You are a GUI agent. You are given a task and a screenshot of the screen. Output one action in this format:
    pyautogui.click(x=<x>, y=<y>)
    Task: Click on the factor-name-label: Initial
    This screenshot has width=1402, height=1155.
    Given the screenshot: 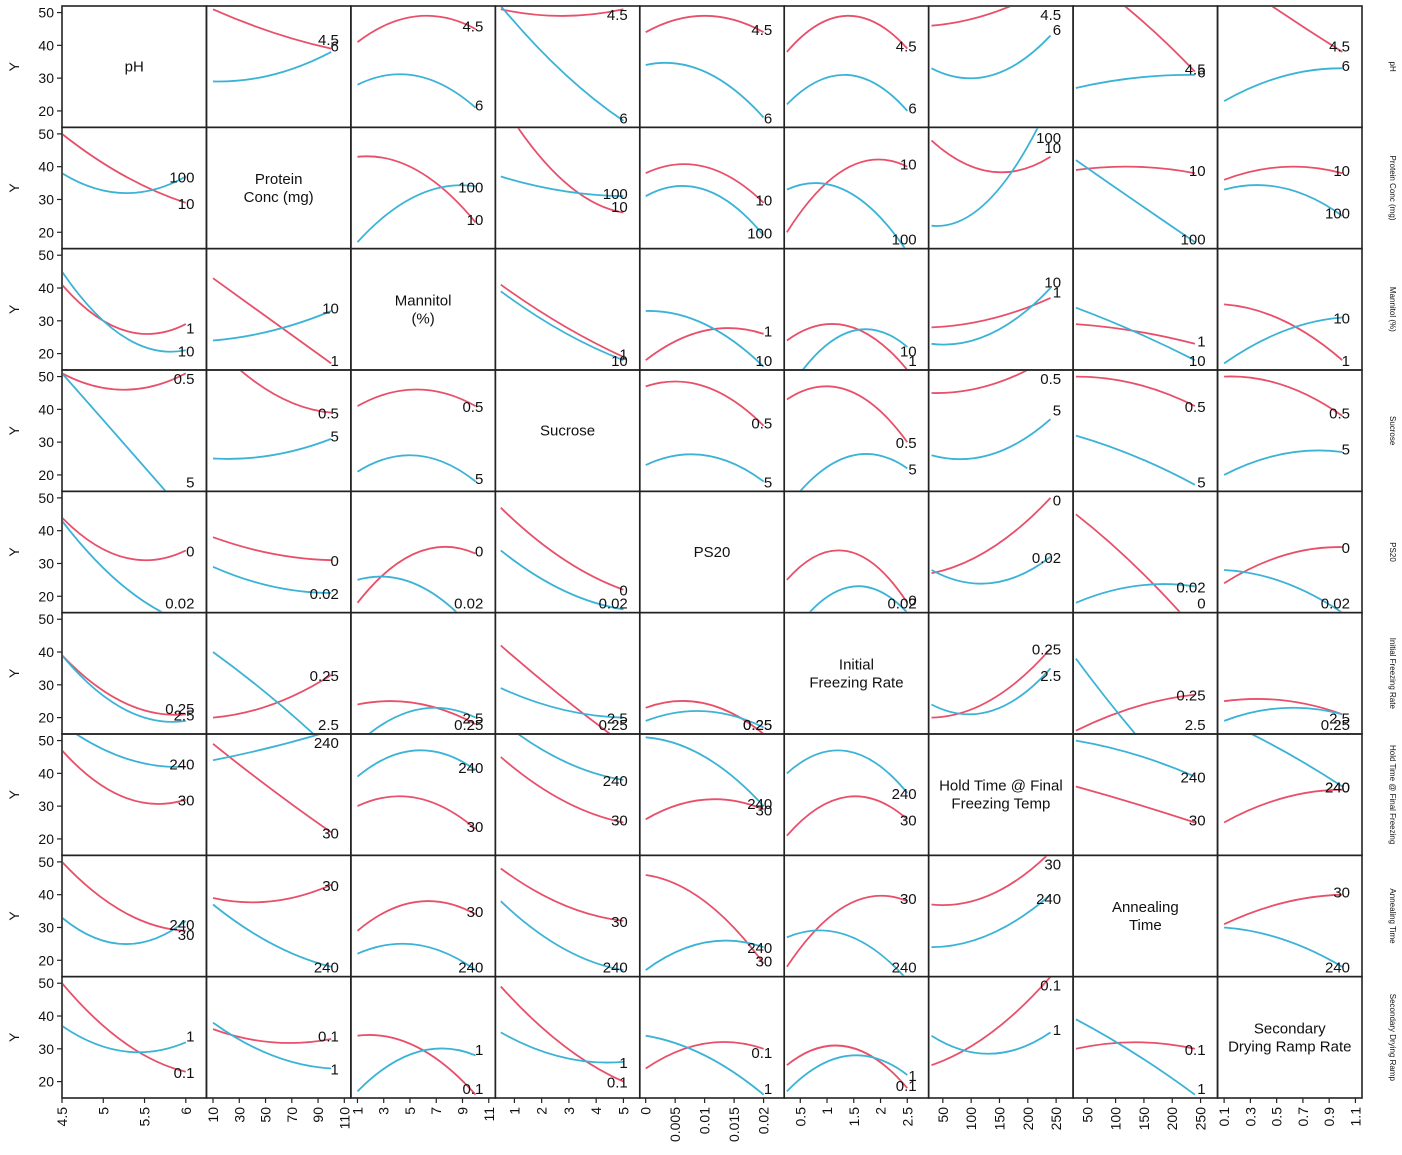 What is the action you would take?
    pyautogui.click(x=856, y=664)
    